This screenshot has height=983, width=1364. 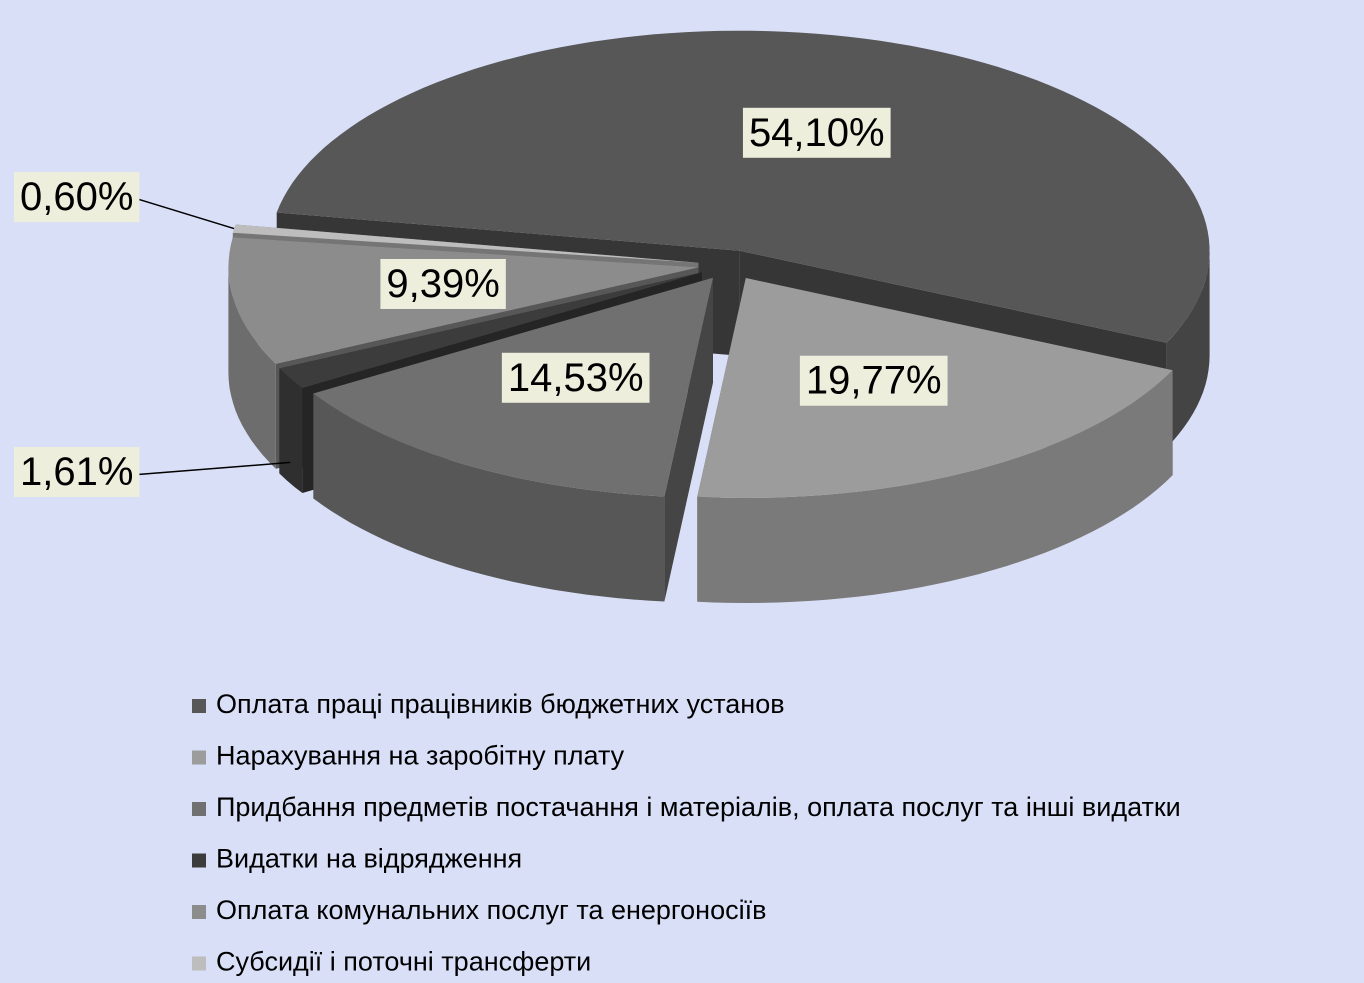 I want to click on value-label: 19,77%, so click(x=874, y=381).